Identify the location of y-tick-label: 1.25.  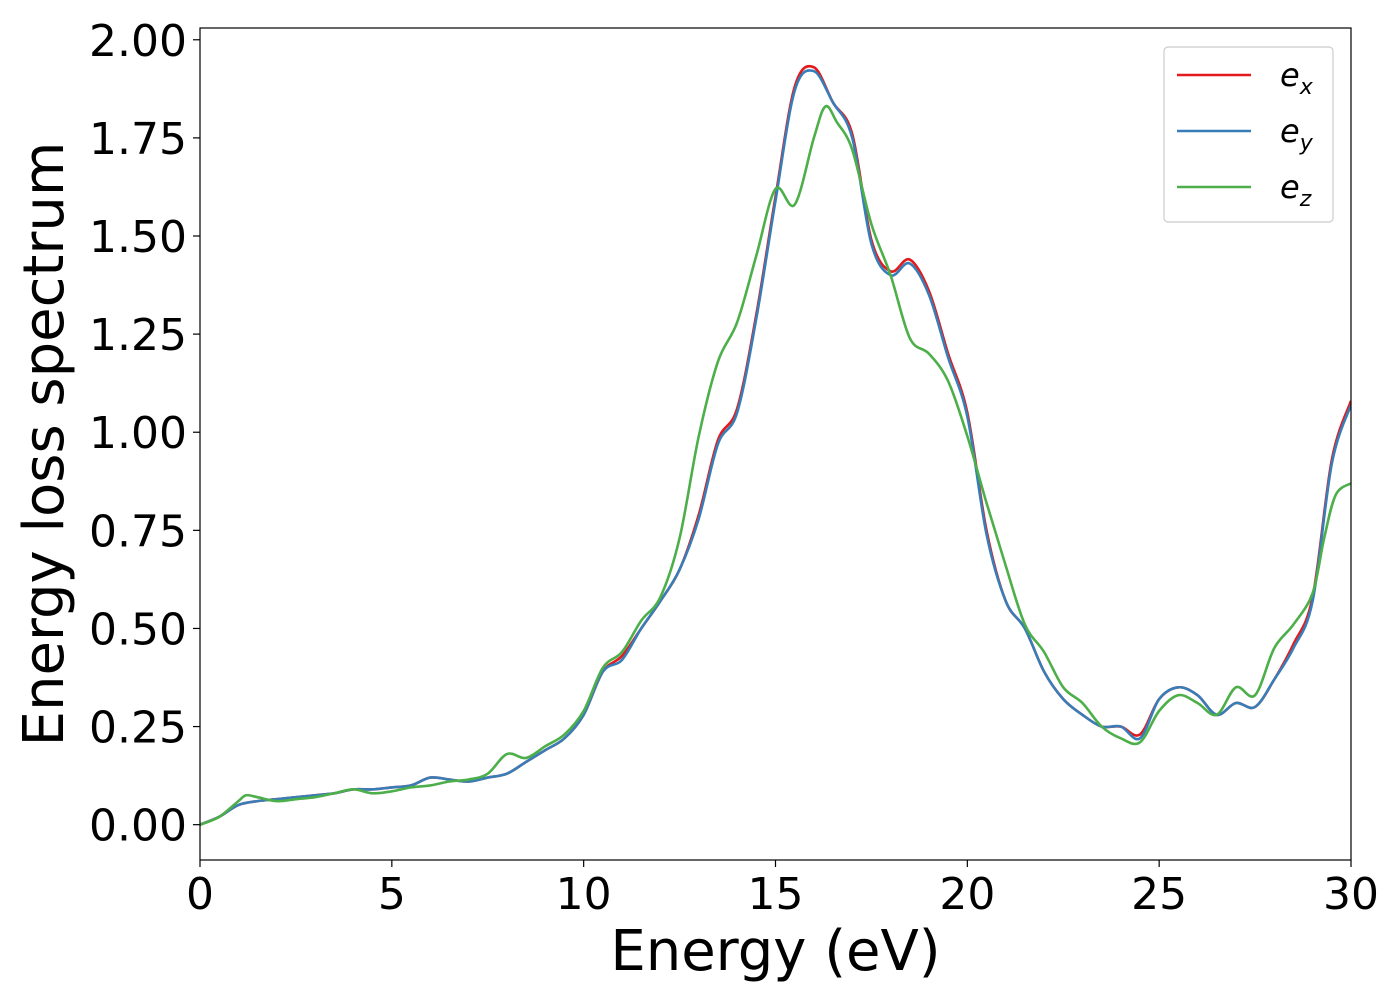
(138, 335).